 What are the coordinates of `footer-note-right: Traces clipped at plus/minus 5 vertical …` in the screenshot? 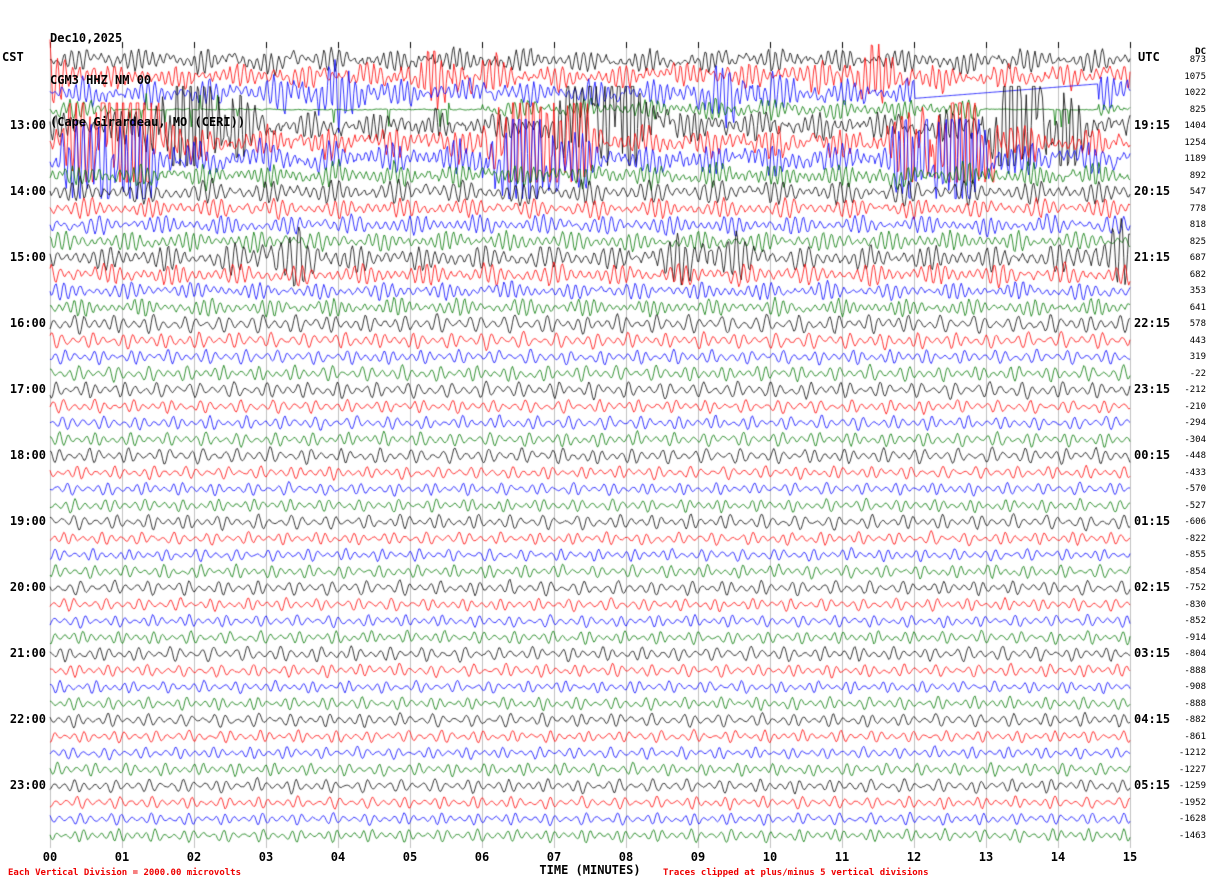 It's located at (796, 873).